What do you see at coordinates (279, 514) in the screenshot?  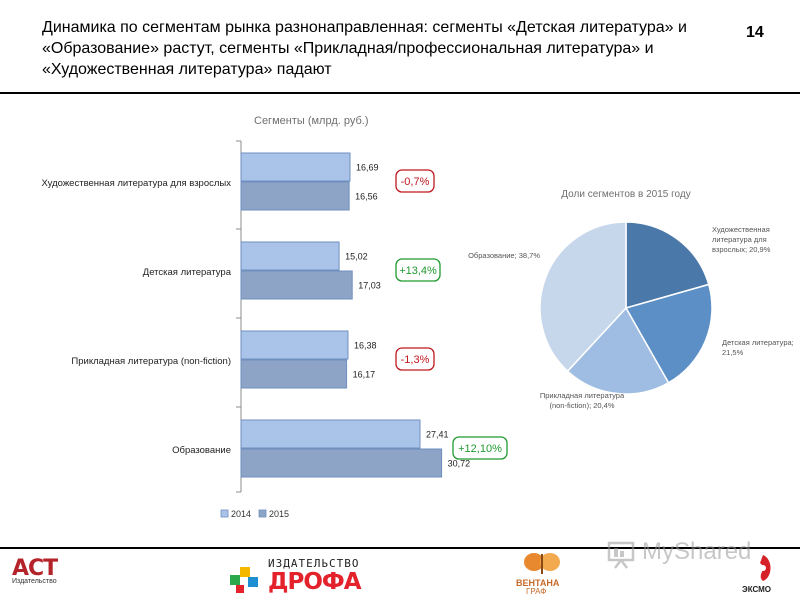 I see `legend-label: 2015` at bounding box center [279, 514].